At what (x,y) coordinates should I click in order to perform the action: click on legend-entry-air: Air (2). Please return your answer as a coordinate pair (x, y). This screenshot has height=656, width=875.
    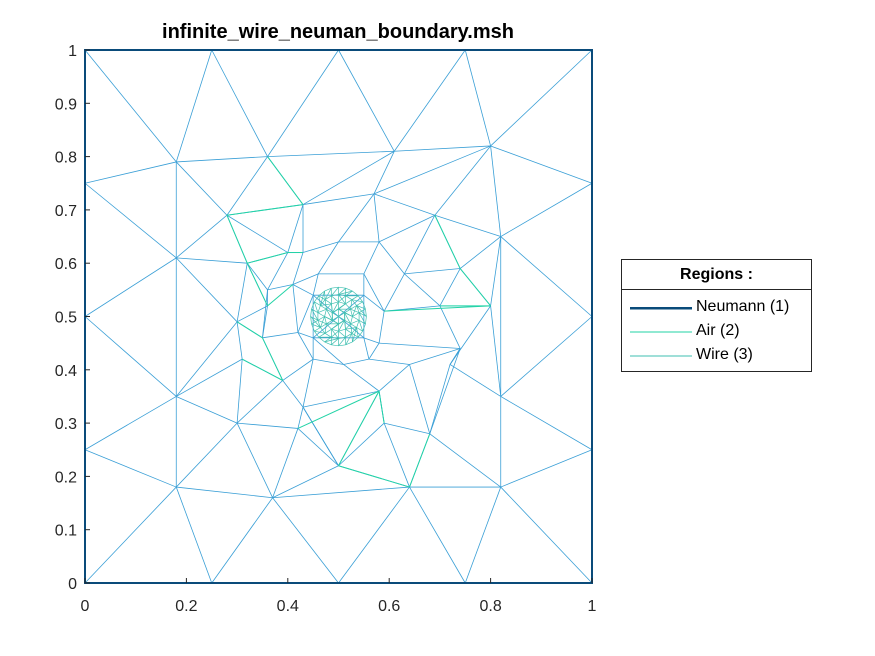
    Looking at the image, I should click on (716, 331).